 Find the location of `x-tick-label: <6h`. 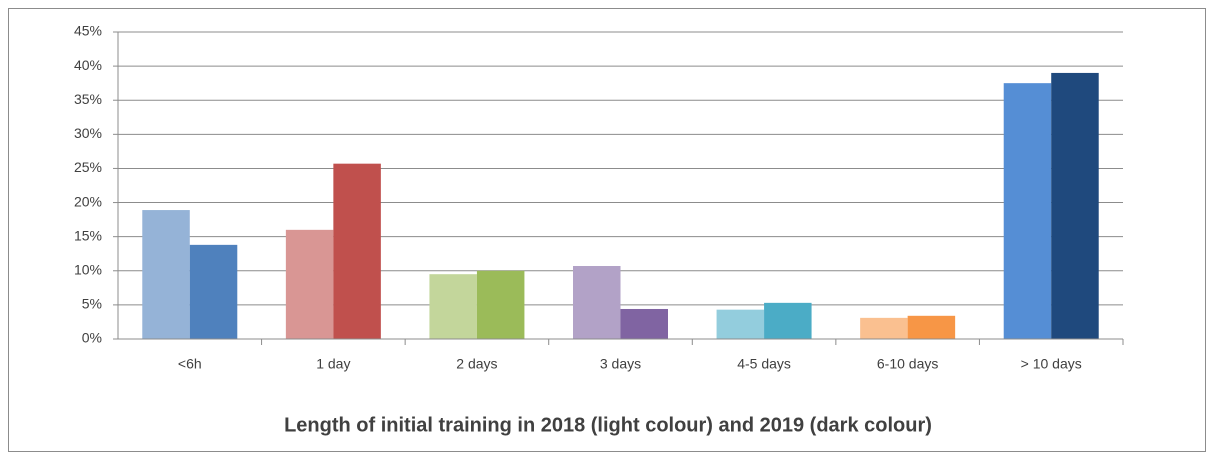

x-tick-label: <6h is located at coordinates (190, 364).